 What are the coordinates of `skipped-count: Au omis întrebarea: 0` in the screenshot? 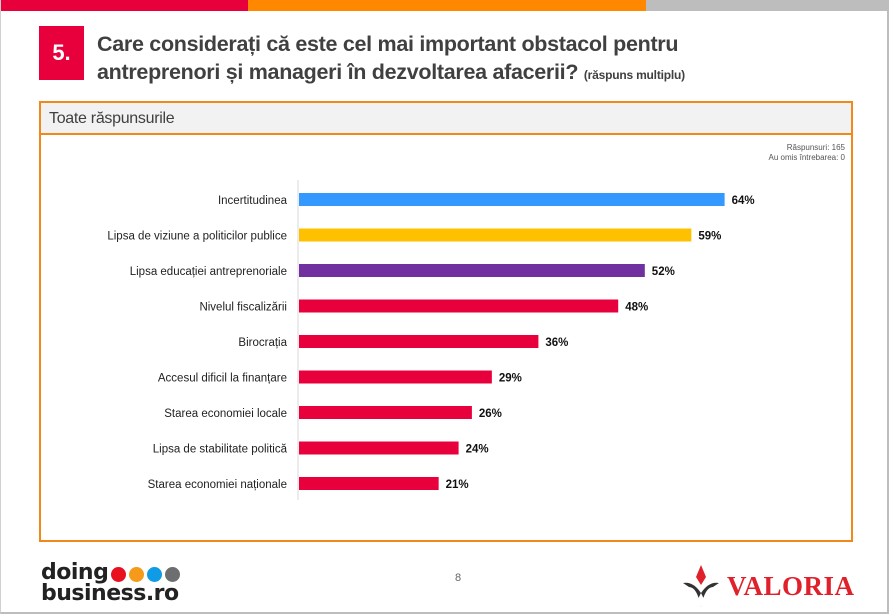 It's located at (806, 157).